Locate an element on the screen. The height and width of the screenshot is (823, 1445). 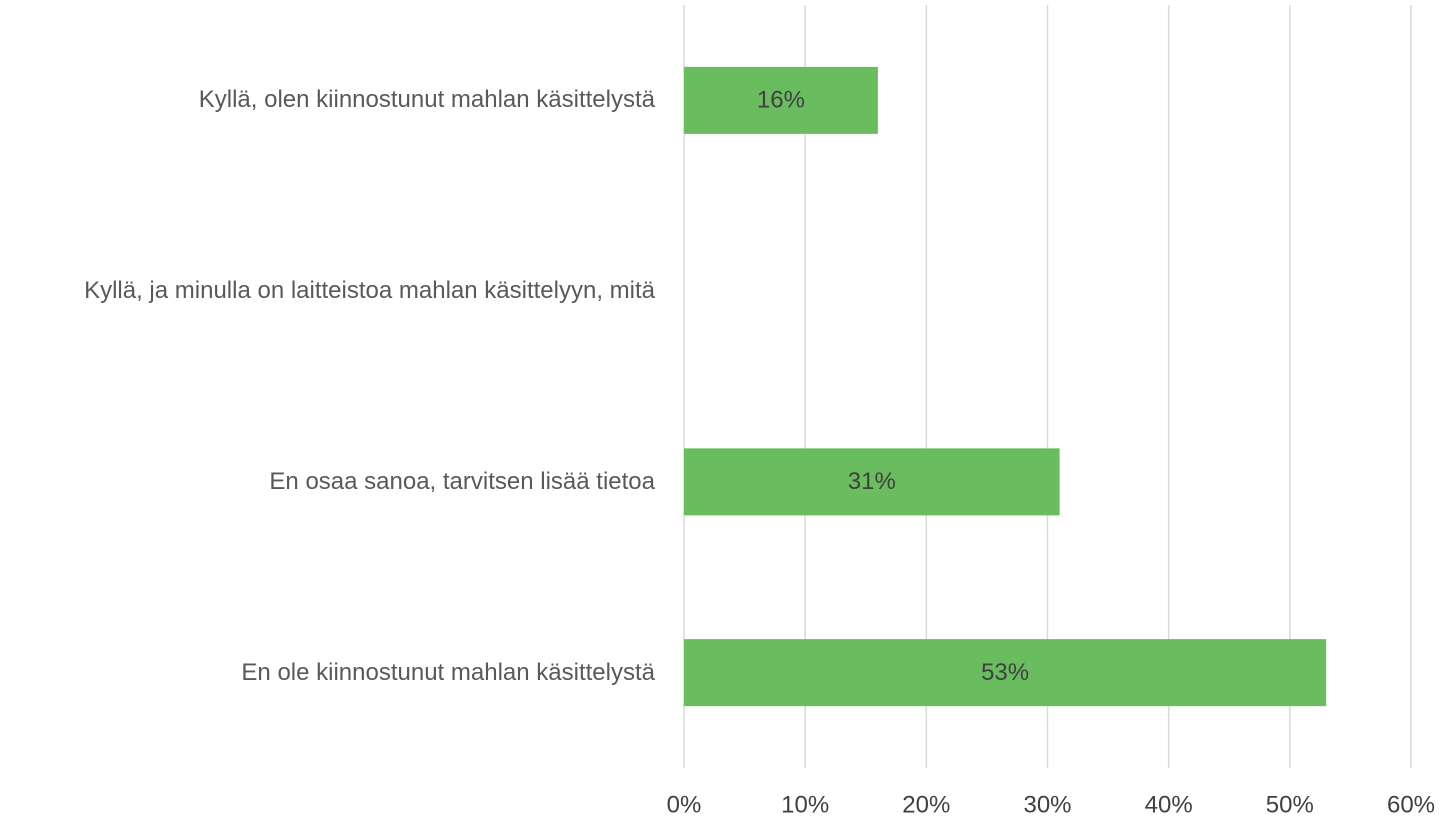
x-tick-label: 60% is located at coordinates (1411, 804).